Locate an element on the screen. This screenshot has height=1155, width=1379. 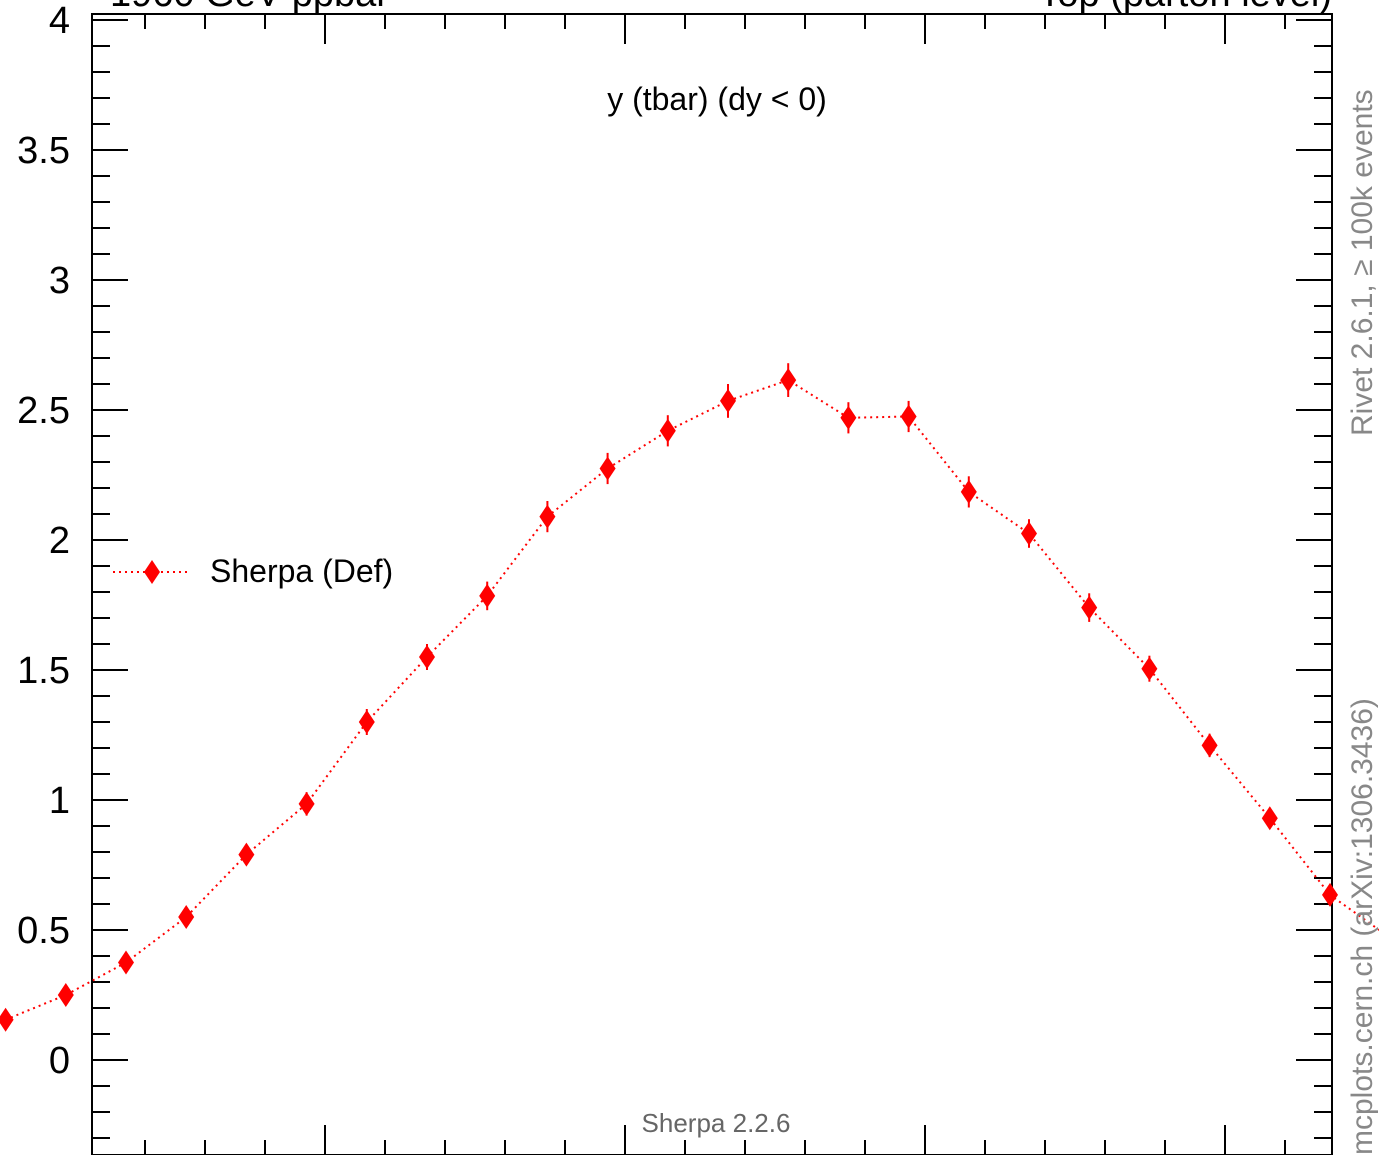
legend-label: Sherpa (Def) is located at coordinates (301, 571).